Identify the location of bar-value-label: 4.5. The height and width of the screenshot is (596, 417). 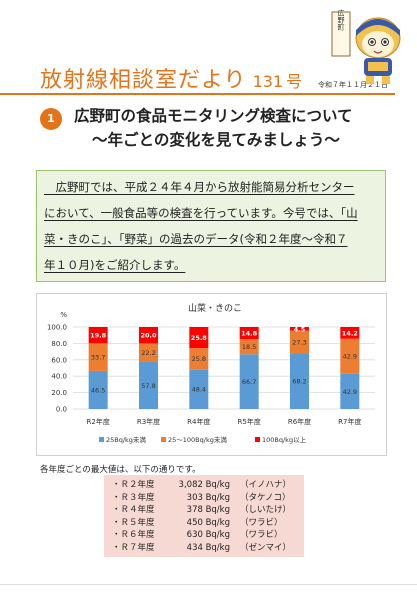
(300, 329).